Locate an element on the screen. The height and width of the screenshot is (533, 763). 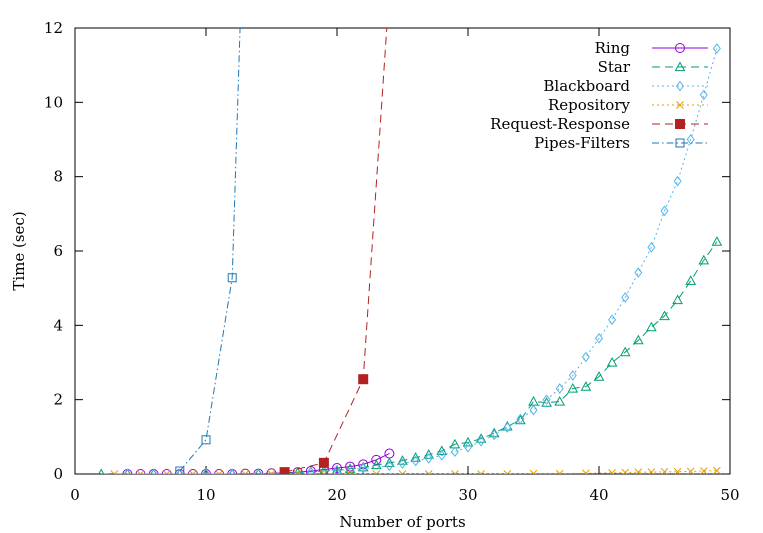
y-tick-label: 4 is located at coordinates (58, 325).